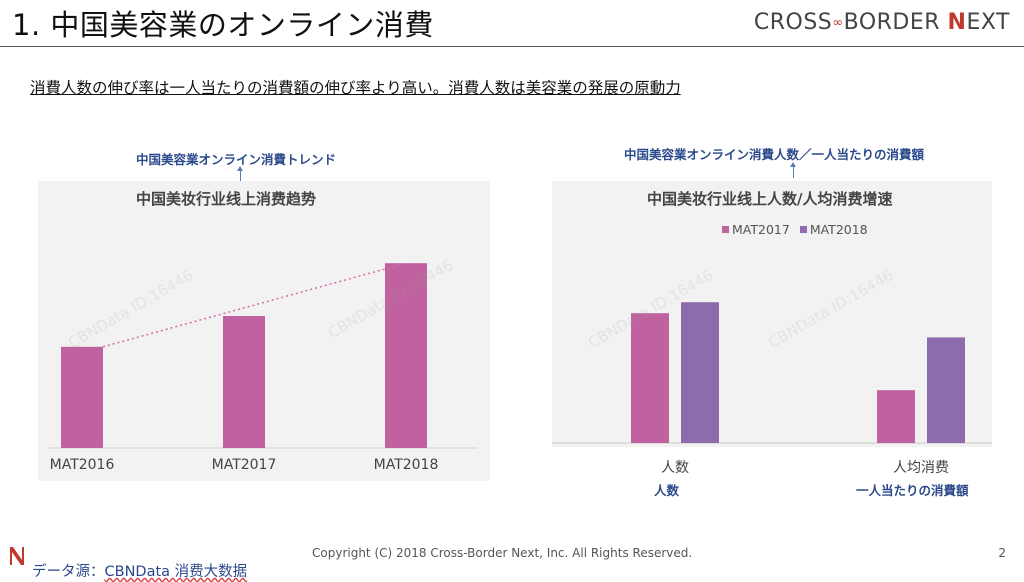 The height and width of the screenshot is (582, 1024). What do you see at coordinates (667, 490) in the screenshot?
I see `below-label-people: 人数` at bounding box center [667, 490].